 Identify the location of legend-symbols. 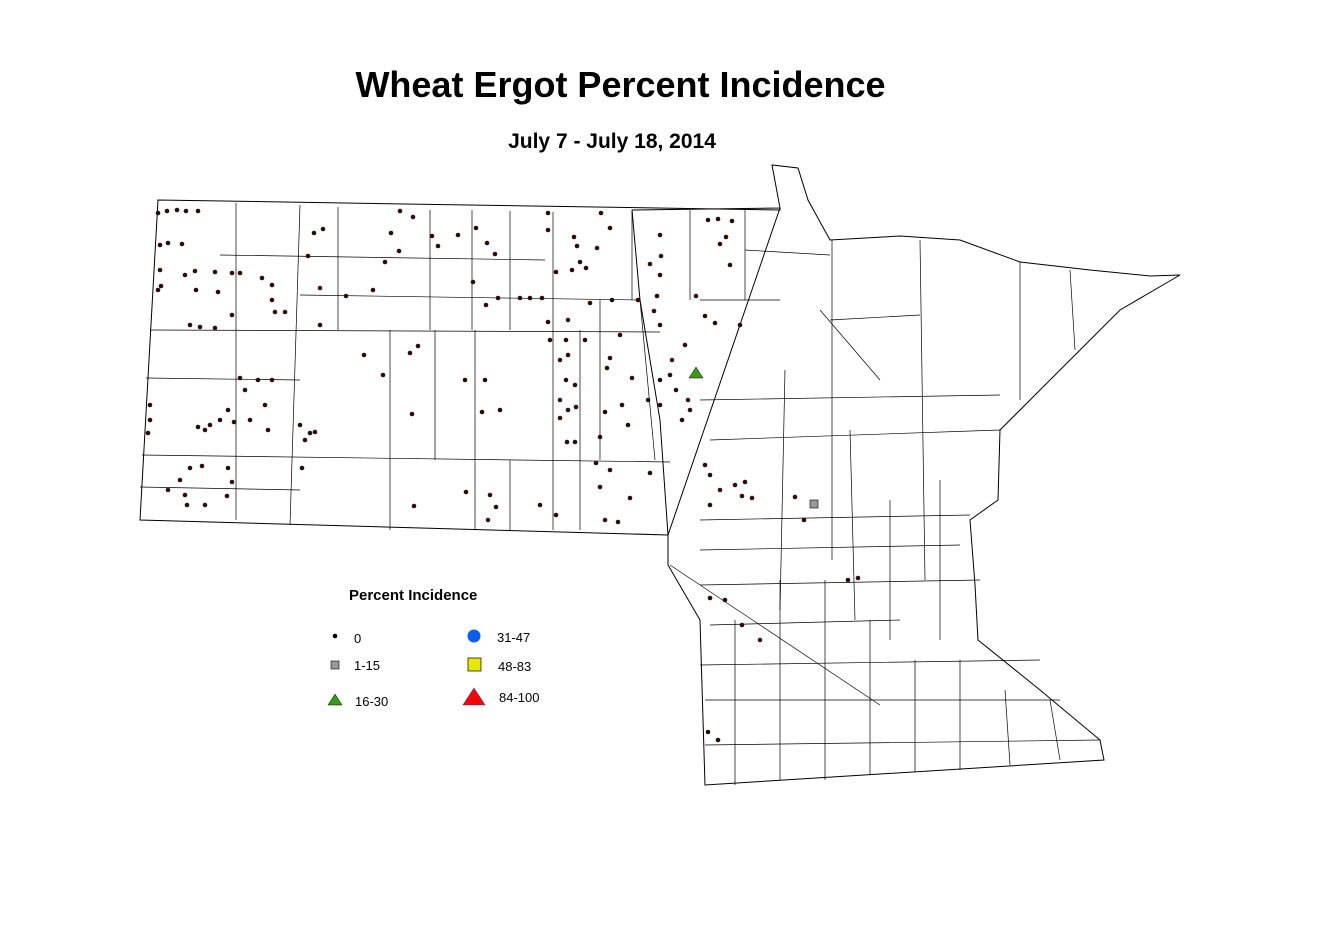
(406, 667).